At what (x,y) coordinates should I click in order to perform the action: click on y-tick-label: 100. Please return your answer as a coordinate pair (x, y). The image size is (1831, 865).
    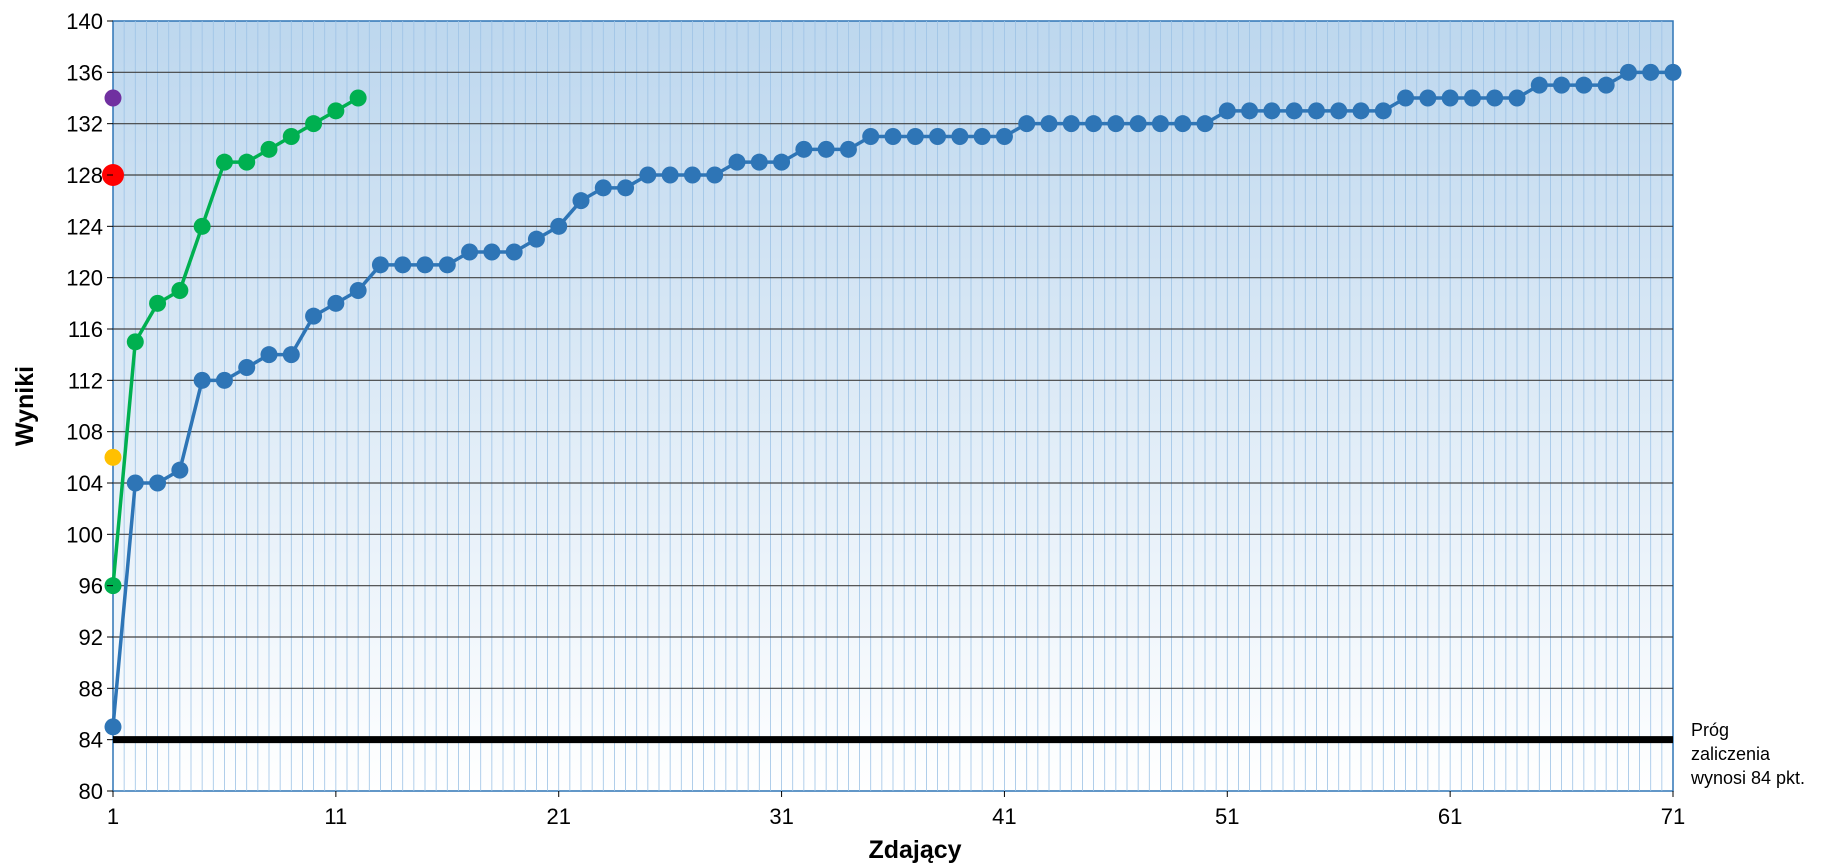
    Looking at the image, I should click on (84, 534).